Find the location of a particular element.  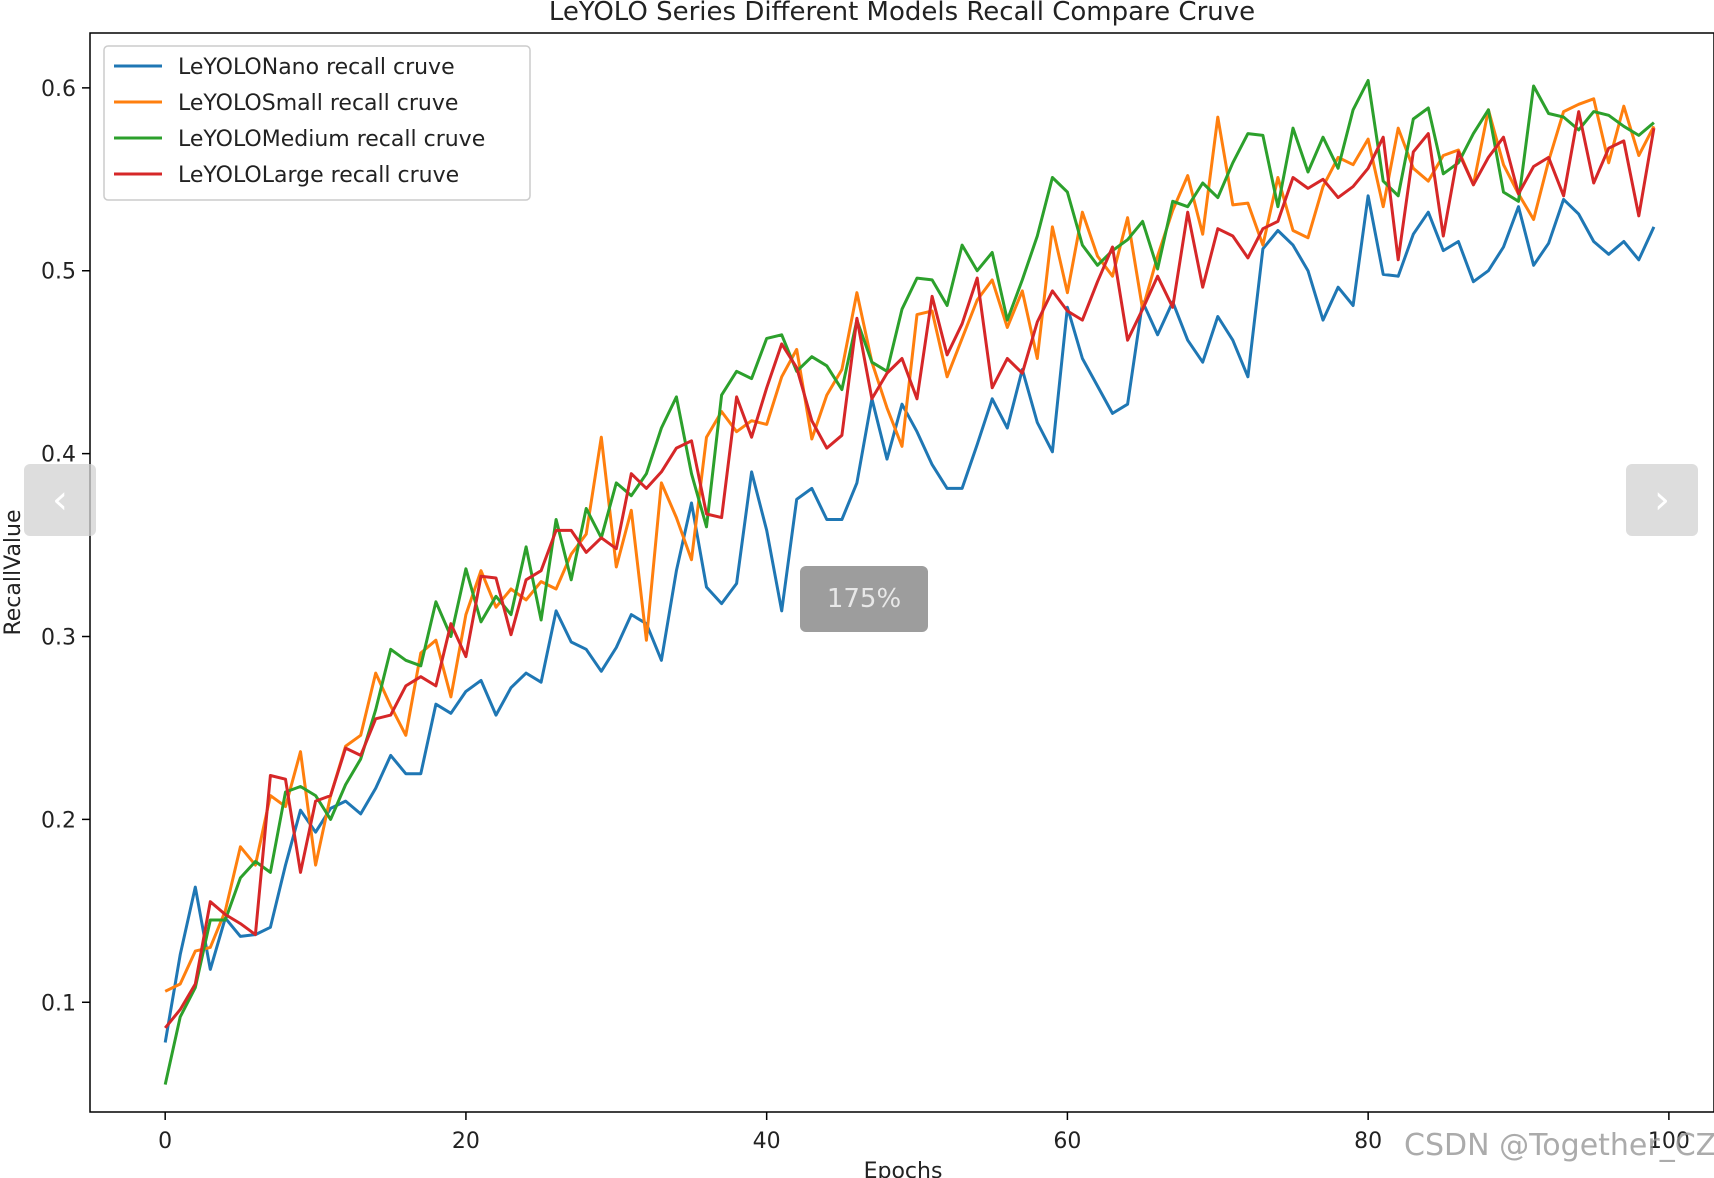

x-tick-label: 80 is located at coordinates (1368, 1141).